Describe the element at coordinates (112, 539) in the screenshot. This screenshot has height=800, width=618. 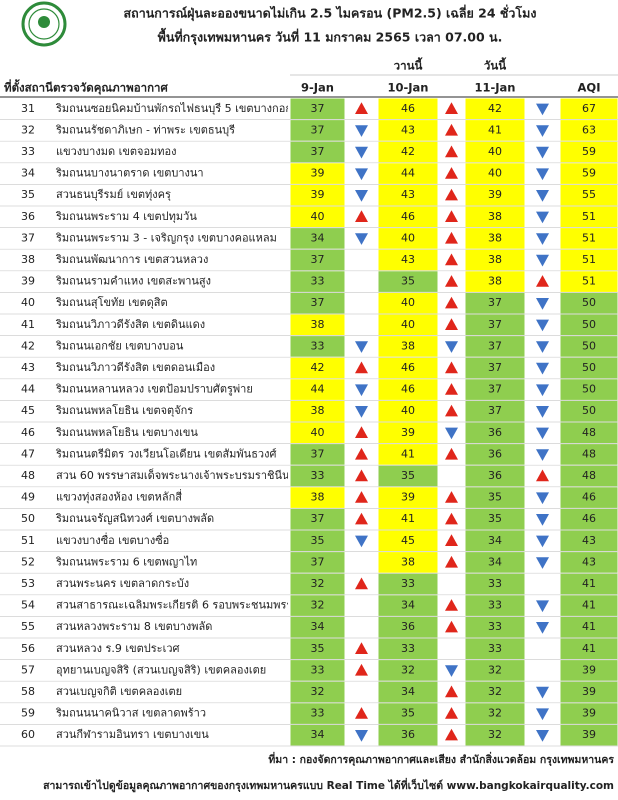
I see `station-name: แขวงบางซื่อ เขตบางซื่อ` at that location.